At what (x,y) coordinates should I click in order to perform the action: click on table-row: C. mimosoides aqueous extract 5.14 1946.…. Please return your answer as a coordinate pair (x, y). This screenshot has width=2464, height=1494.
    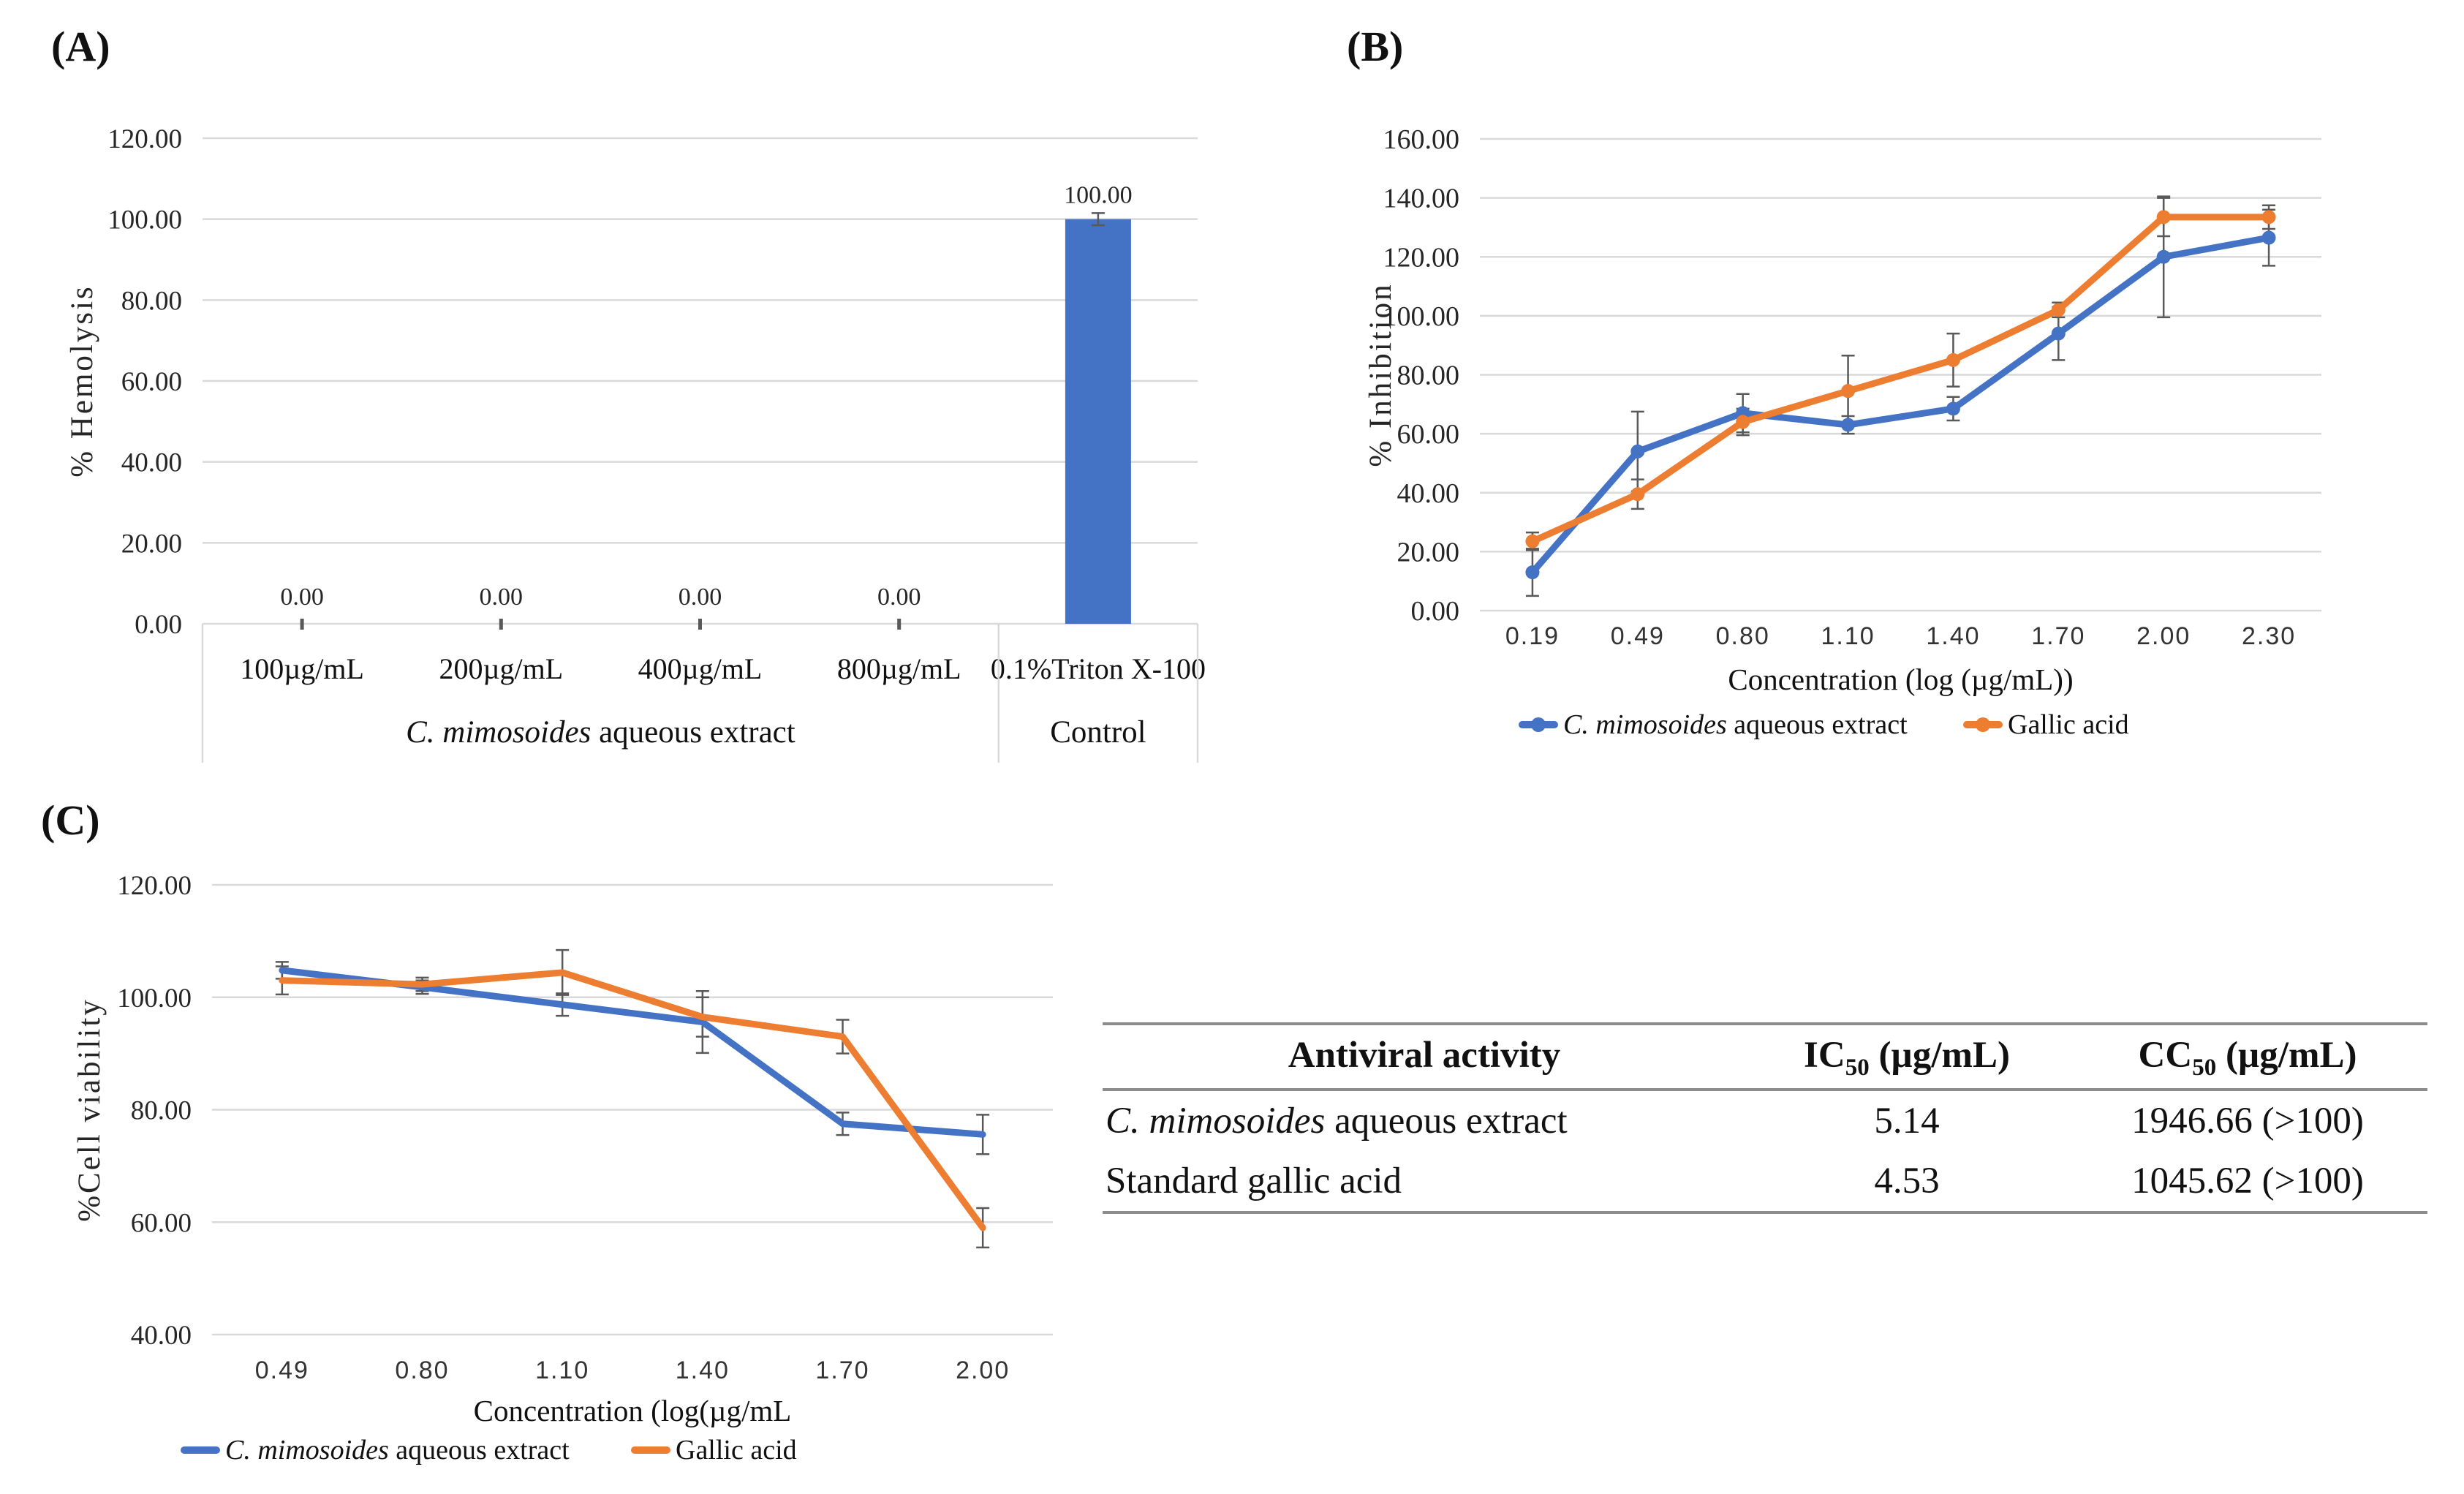
    Looking at the image, I should click on (1765, 1120).